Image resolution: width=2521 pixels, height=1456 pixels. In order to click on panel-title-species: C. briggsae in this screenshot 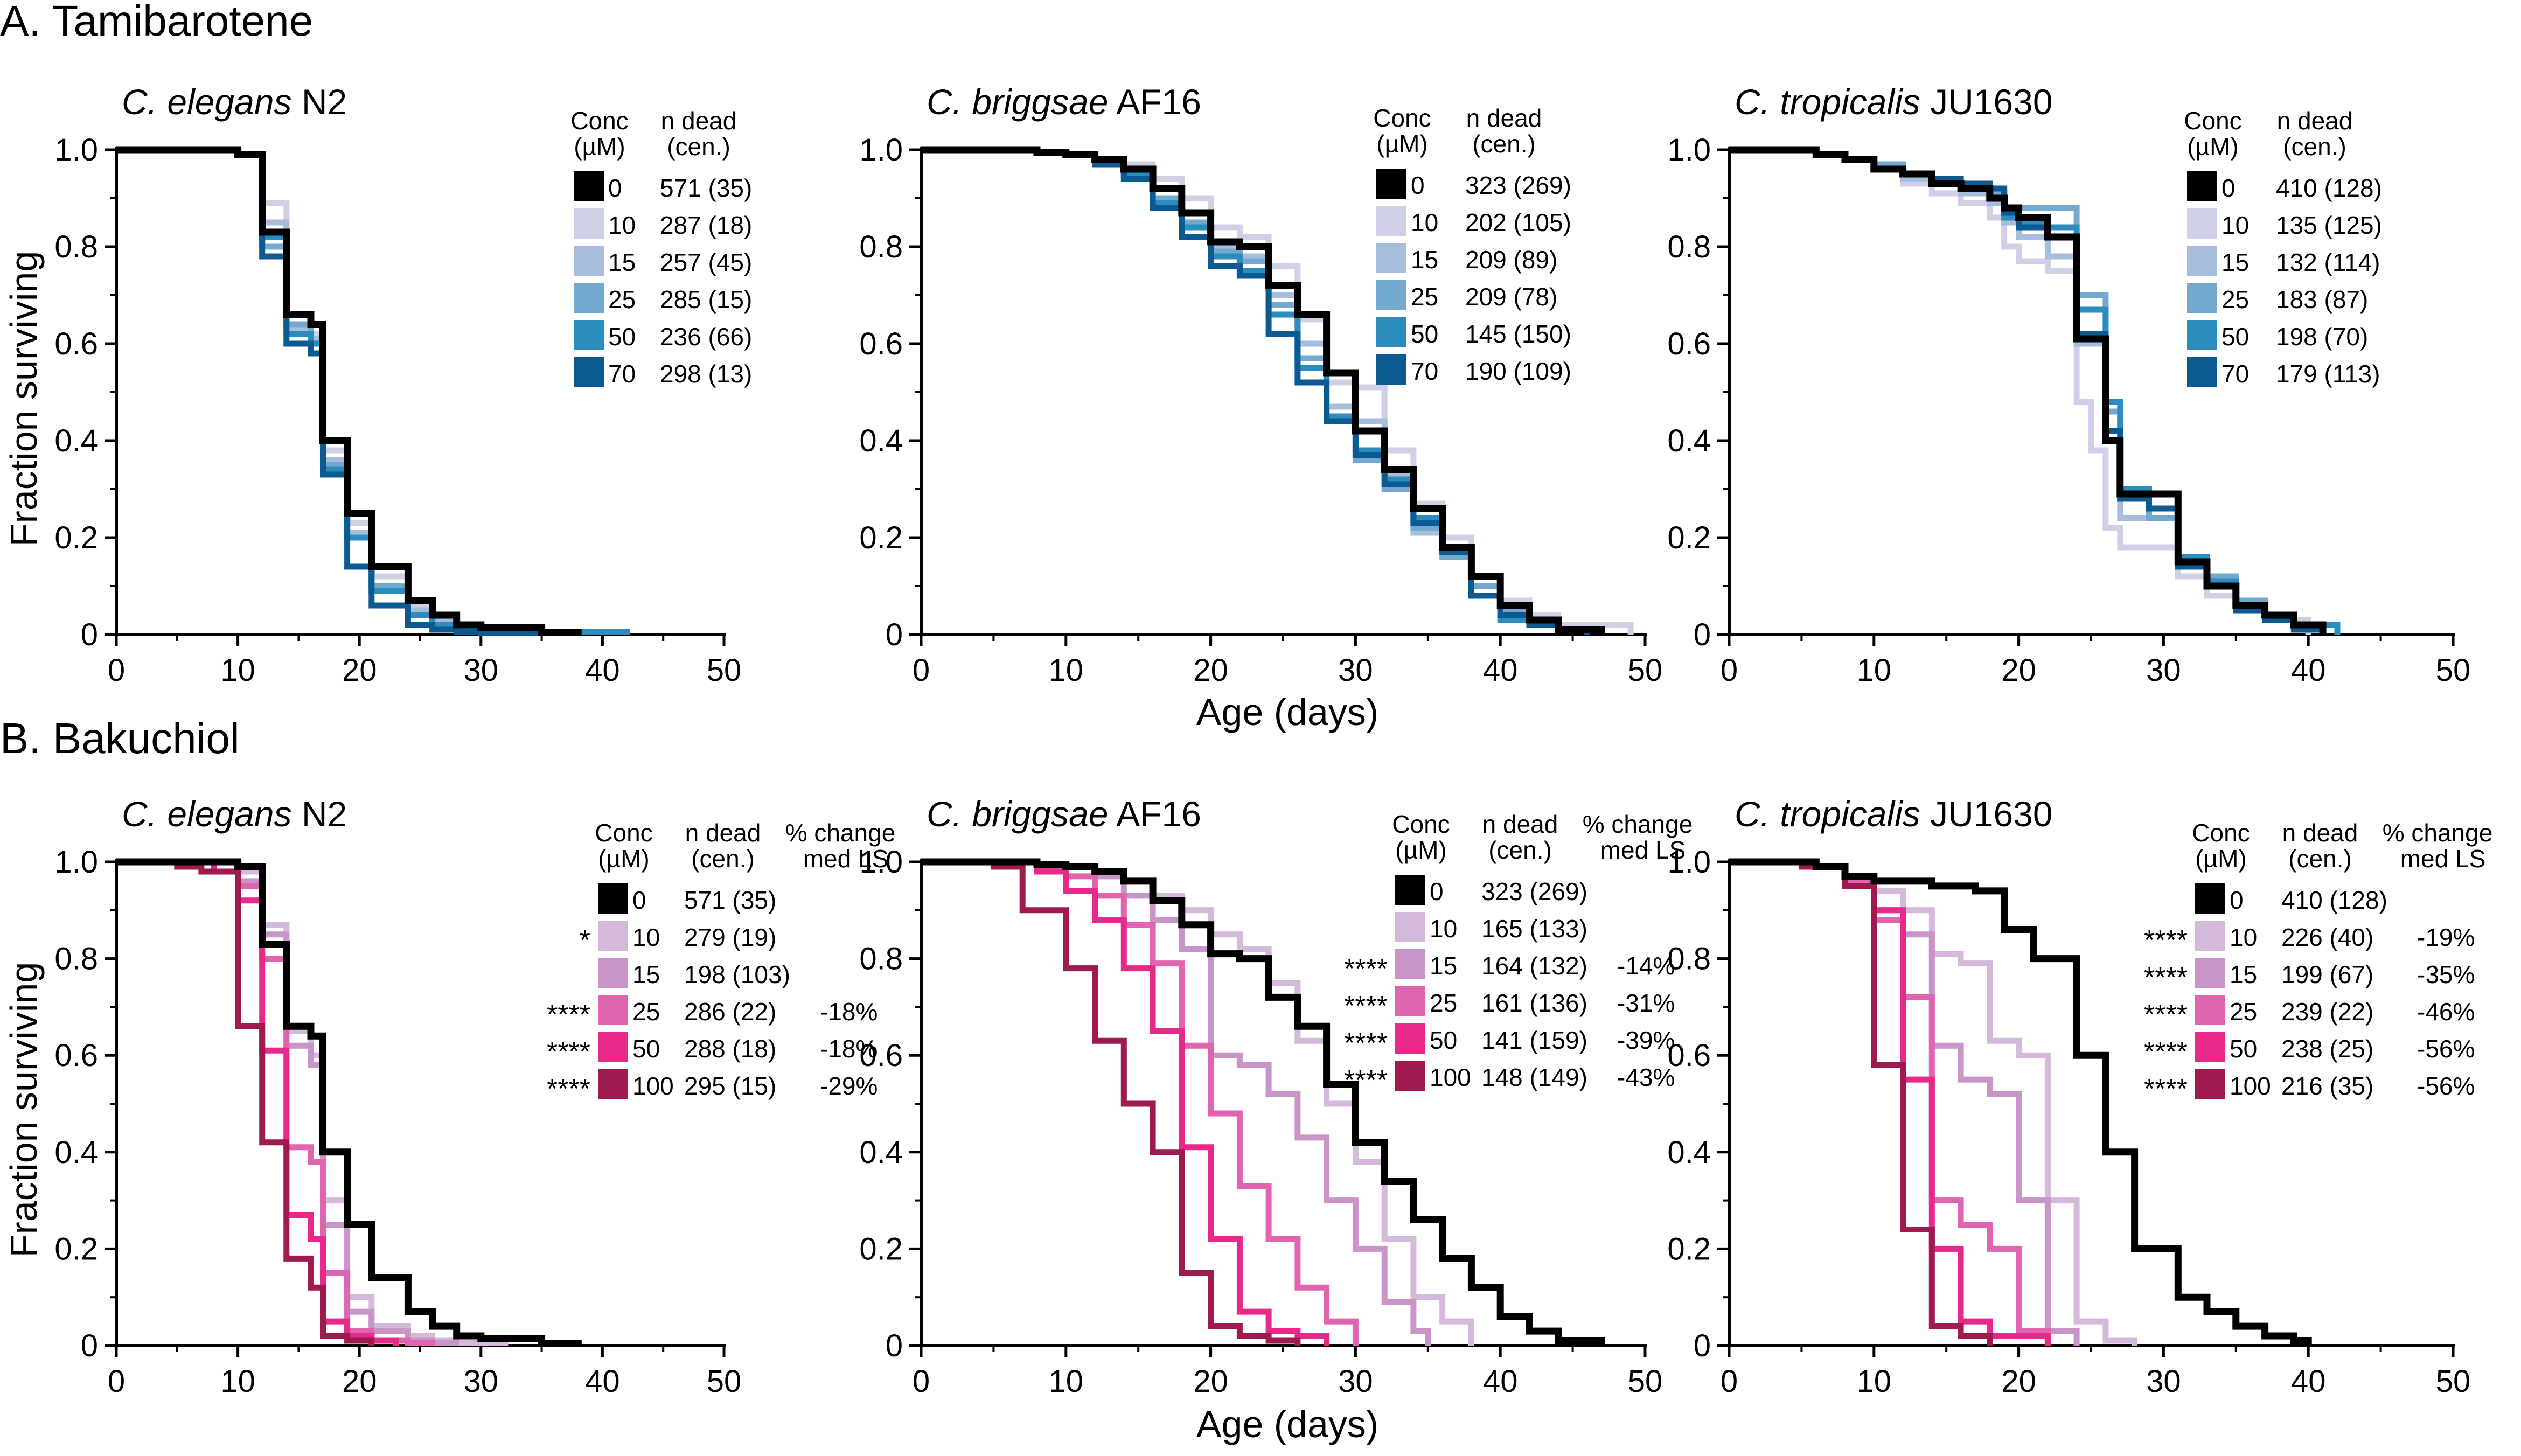, I will do `click(1018, 814)`.